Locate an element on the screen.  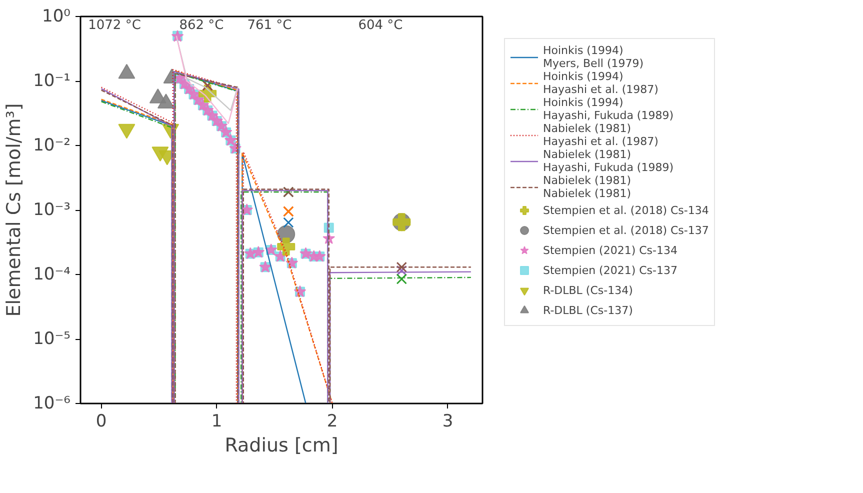
x-tick-label: 3 is located at coordinates (448, 422).